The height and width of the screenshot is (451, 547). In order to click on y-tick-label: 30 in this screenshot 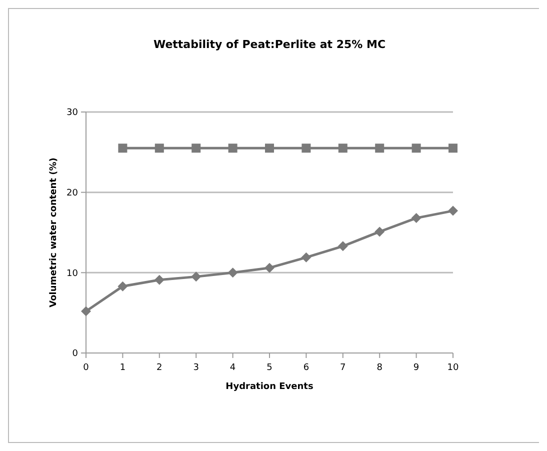, I will do `click(72, 113)`.